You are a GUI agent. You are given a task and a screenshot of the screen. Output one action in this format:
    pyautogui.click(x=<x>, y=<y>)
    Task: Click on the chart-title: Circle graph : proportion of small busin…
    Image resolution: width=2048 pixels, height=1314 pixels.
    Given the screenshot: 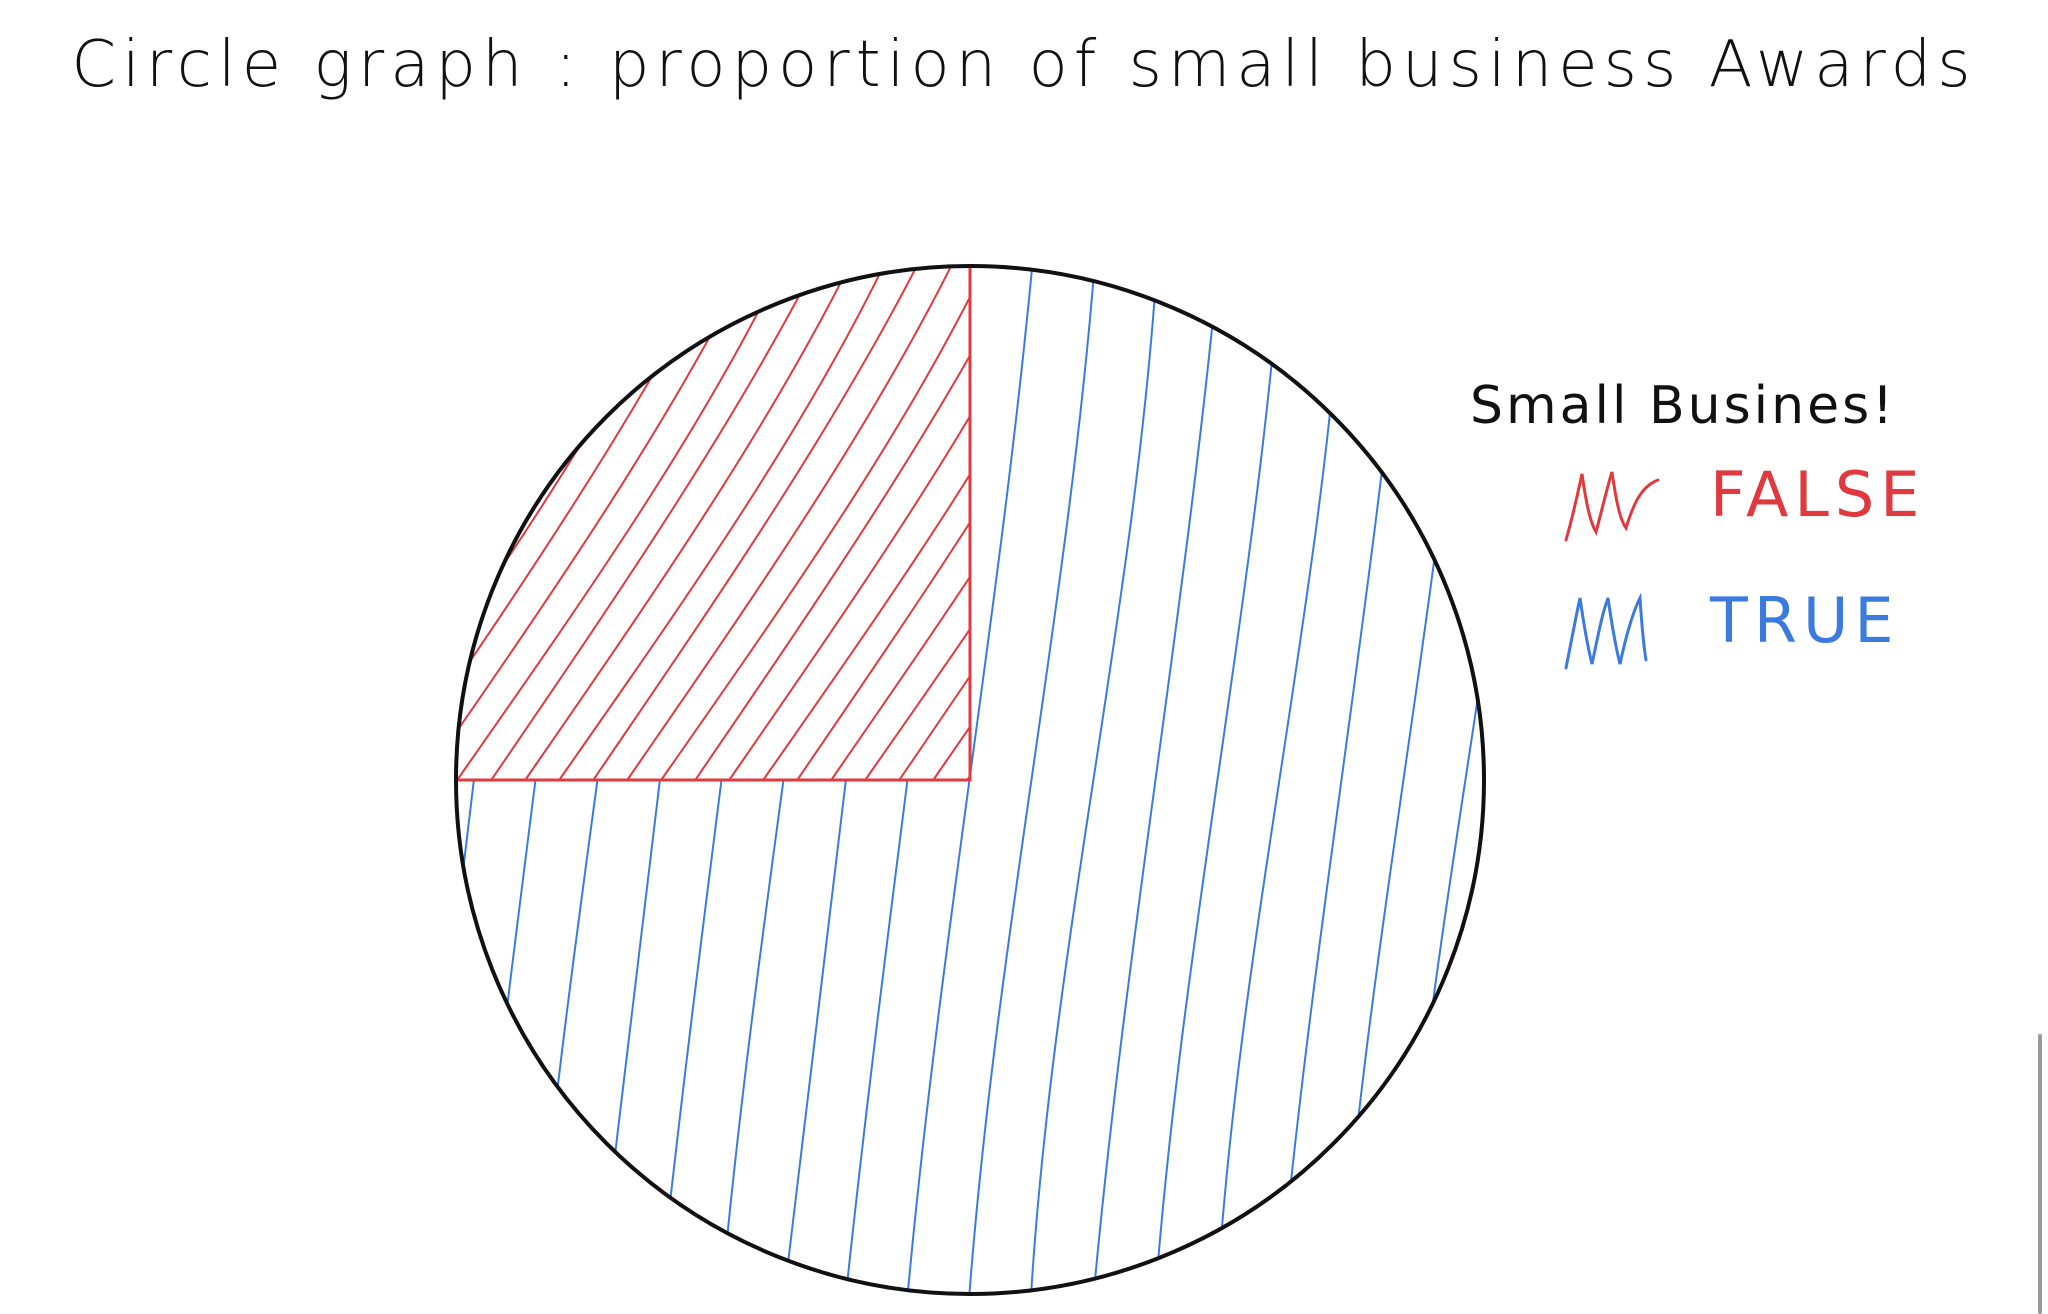 What is the action you would take?
    pyautogui.click(x=1024, y=65)
    